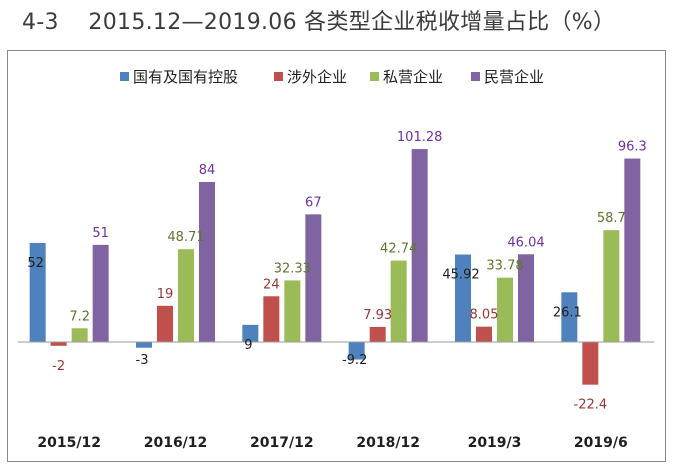 Image resolution: width=675 pixels, height=471 pixels. What do you see at coordinates (176, 443) in the screenshot?
I see `x-tick-label-1: 2016/12` at bounding box center [176, 443].